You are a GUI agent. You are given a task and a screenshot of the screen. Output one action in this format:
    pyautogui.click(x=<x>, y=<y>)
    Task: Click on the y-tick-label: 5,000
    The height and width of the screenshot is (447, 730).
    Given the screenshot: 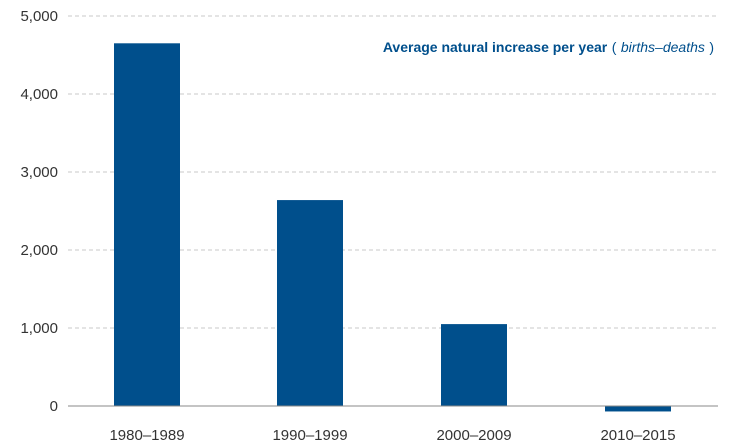 What is the action you would take?
    pyautogui.click(x=39, y=16)
    